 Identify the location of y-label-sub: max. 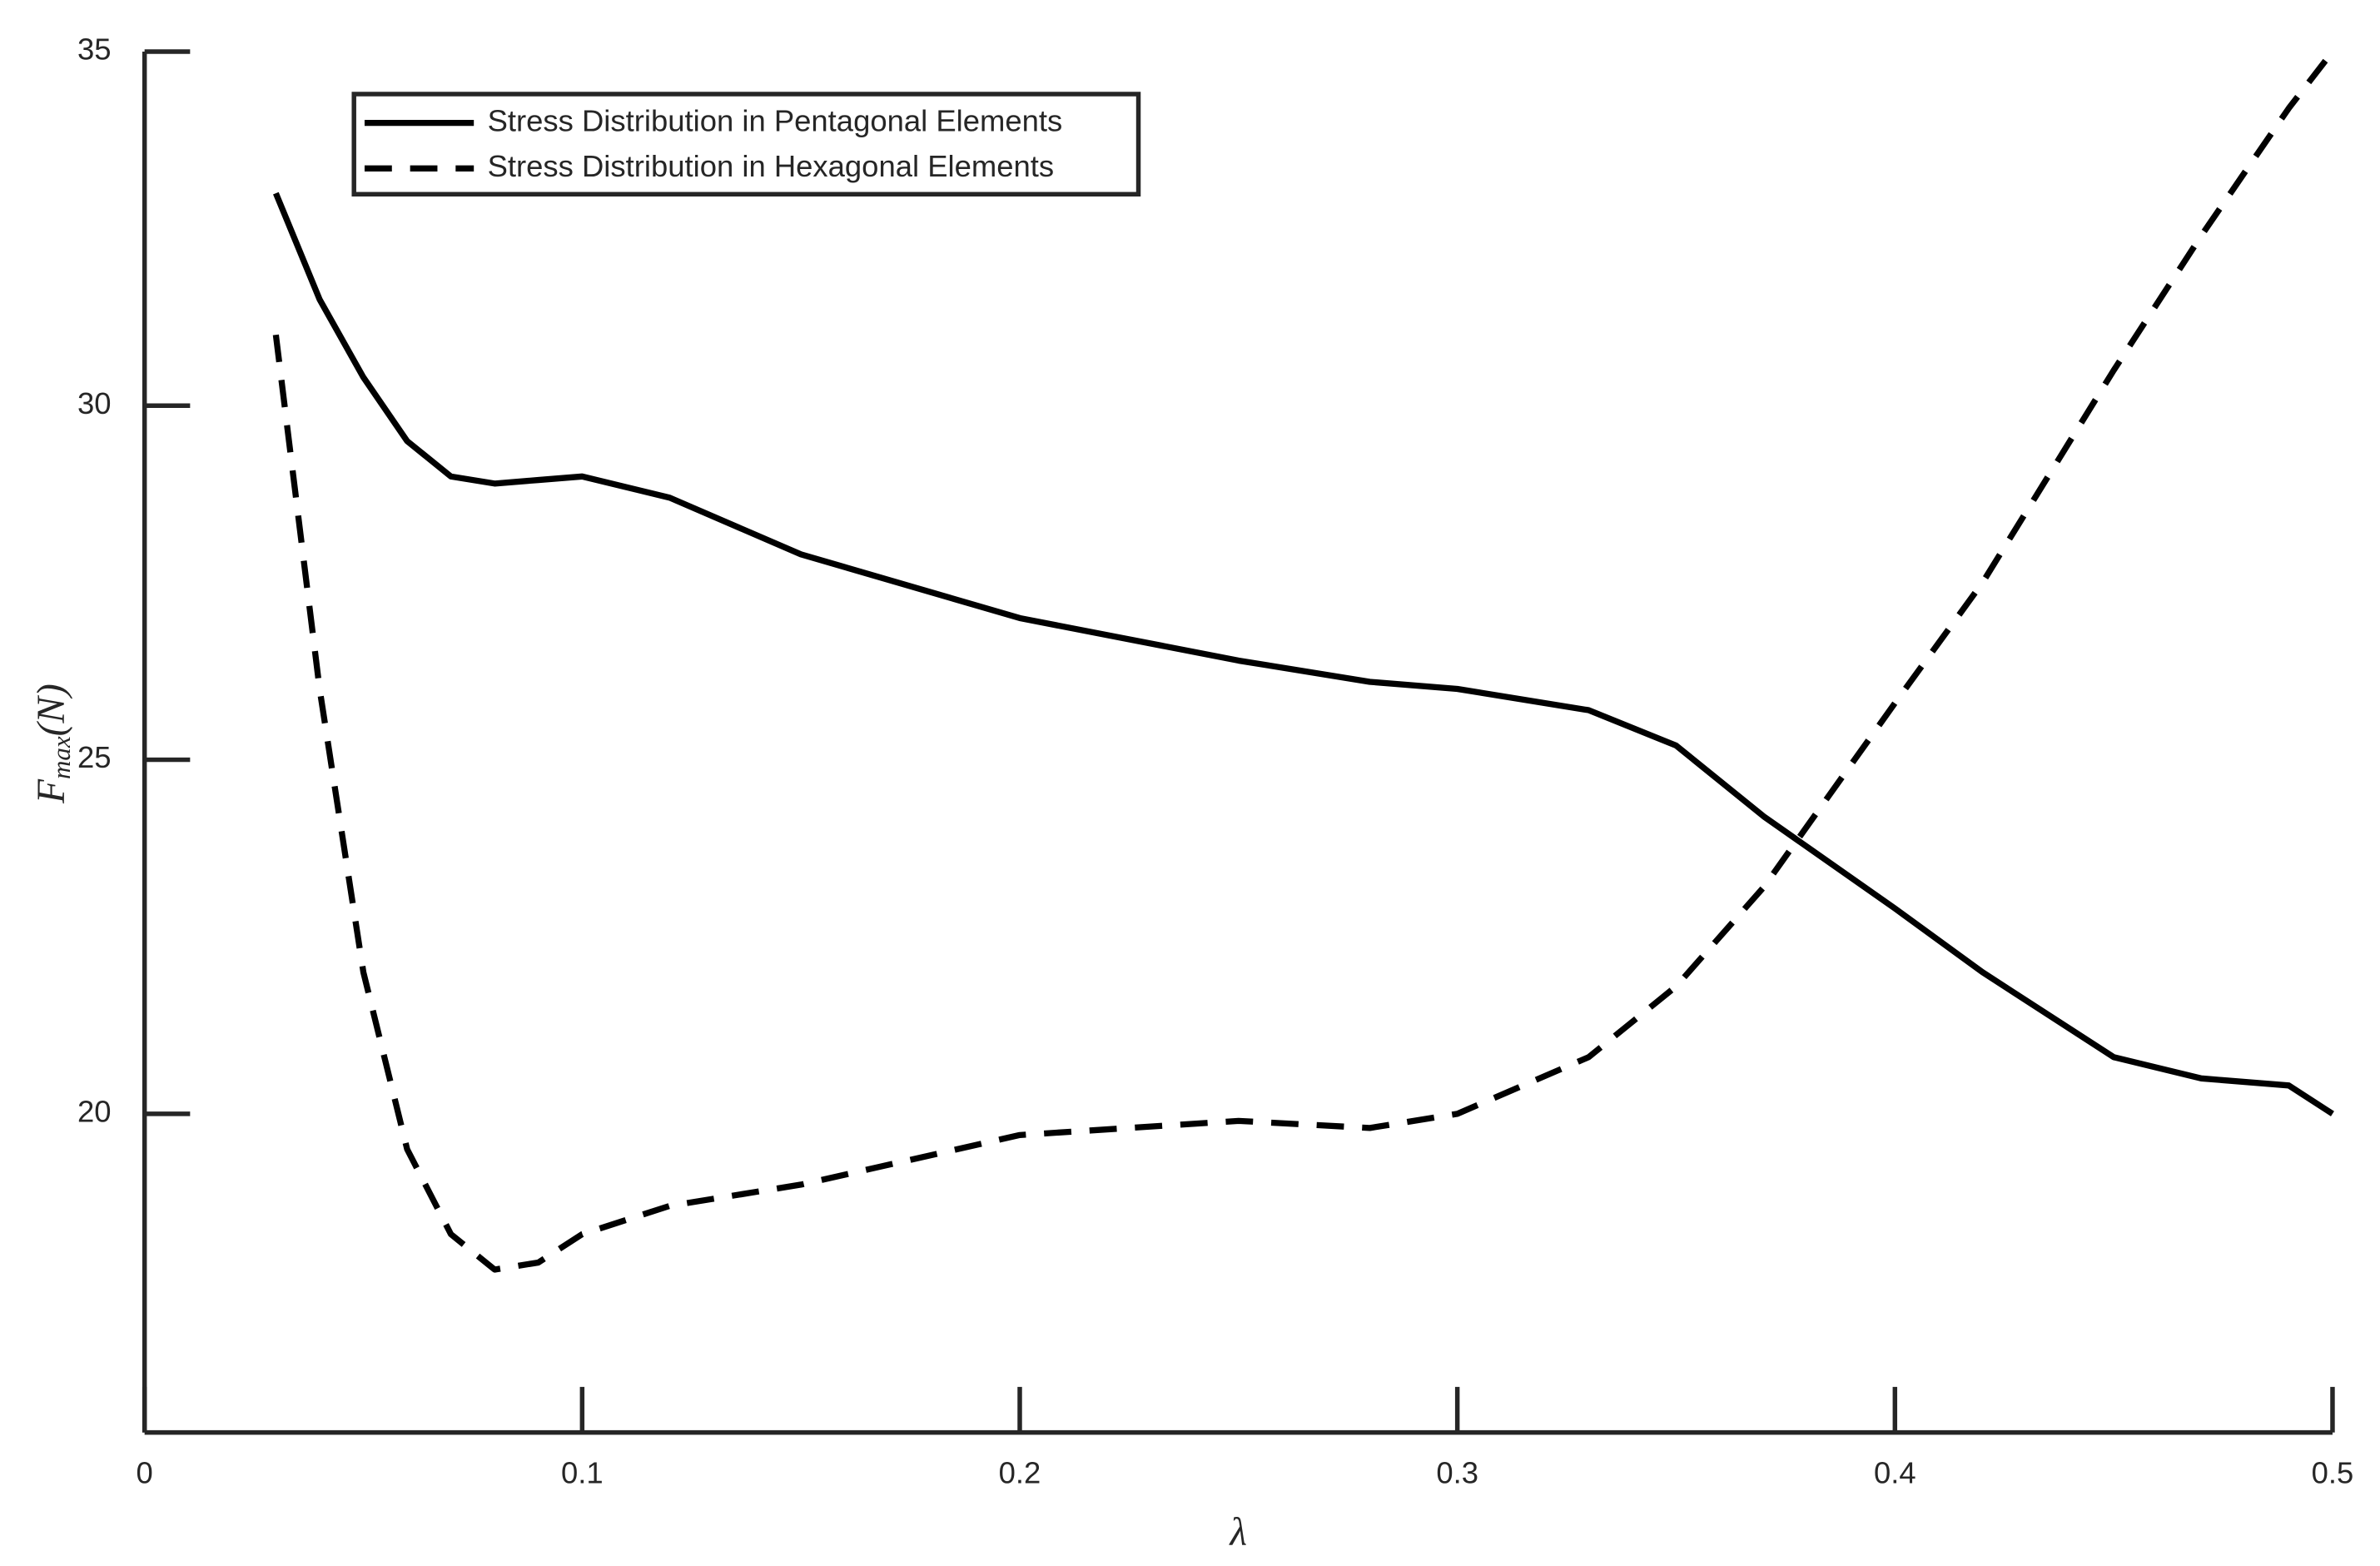
(61, 757).